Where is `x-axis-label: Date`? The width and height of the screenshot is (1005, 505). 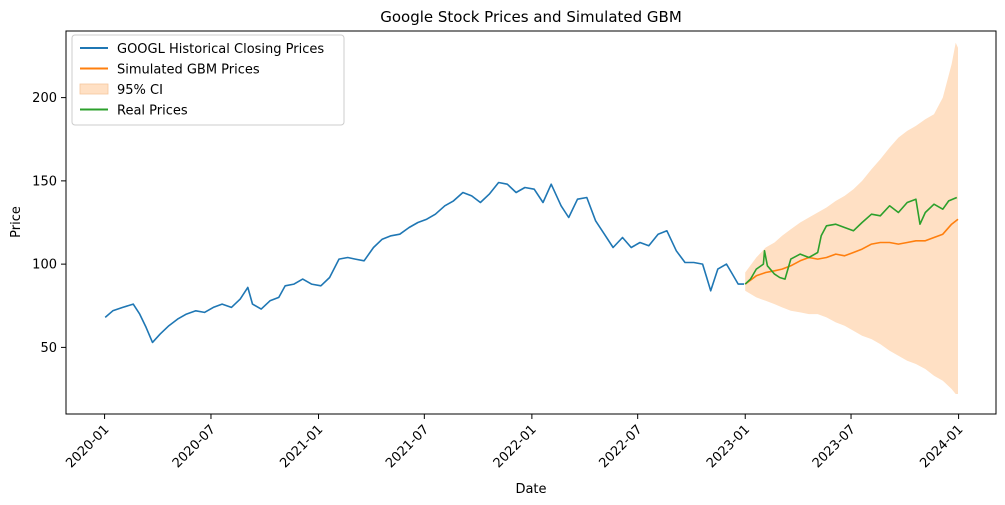 x-axis-label: Date is located at coordinates (530, 489).